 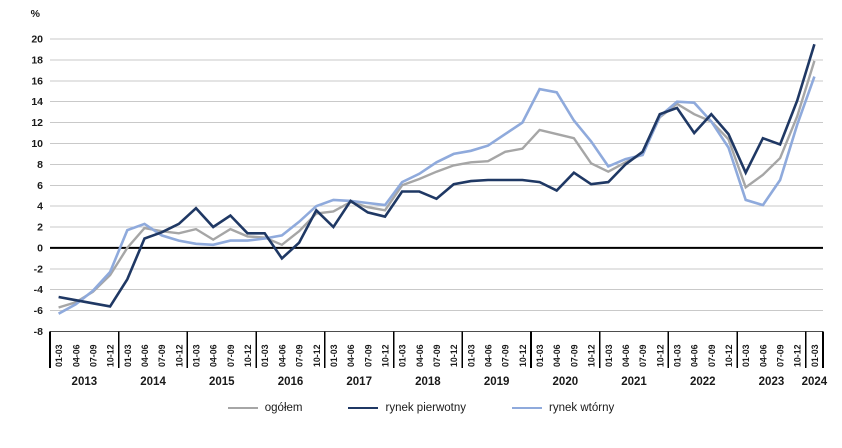 What do you see at coordinates (36, 14) in the screenshot?
I see `y-axis-unit-label: %` at bounding box center [36, 14].